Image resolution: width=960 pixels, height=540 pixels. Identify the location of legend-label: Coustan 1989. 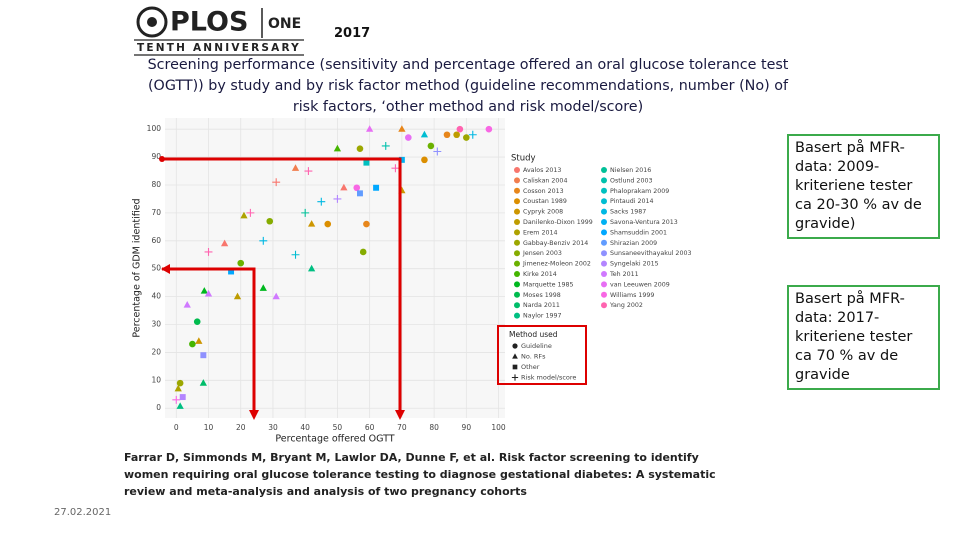
(545, 201).